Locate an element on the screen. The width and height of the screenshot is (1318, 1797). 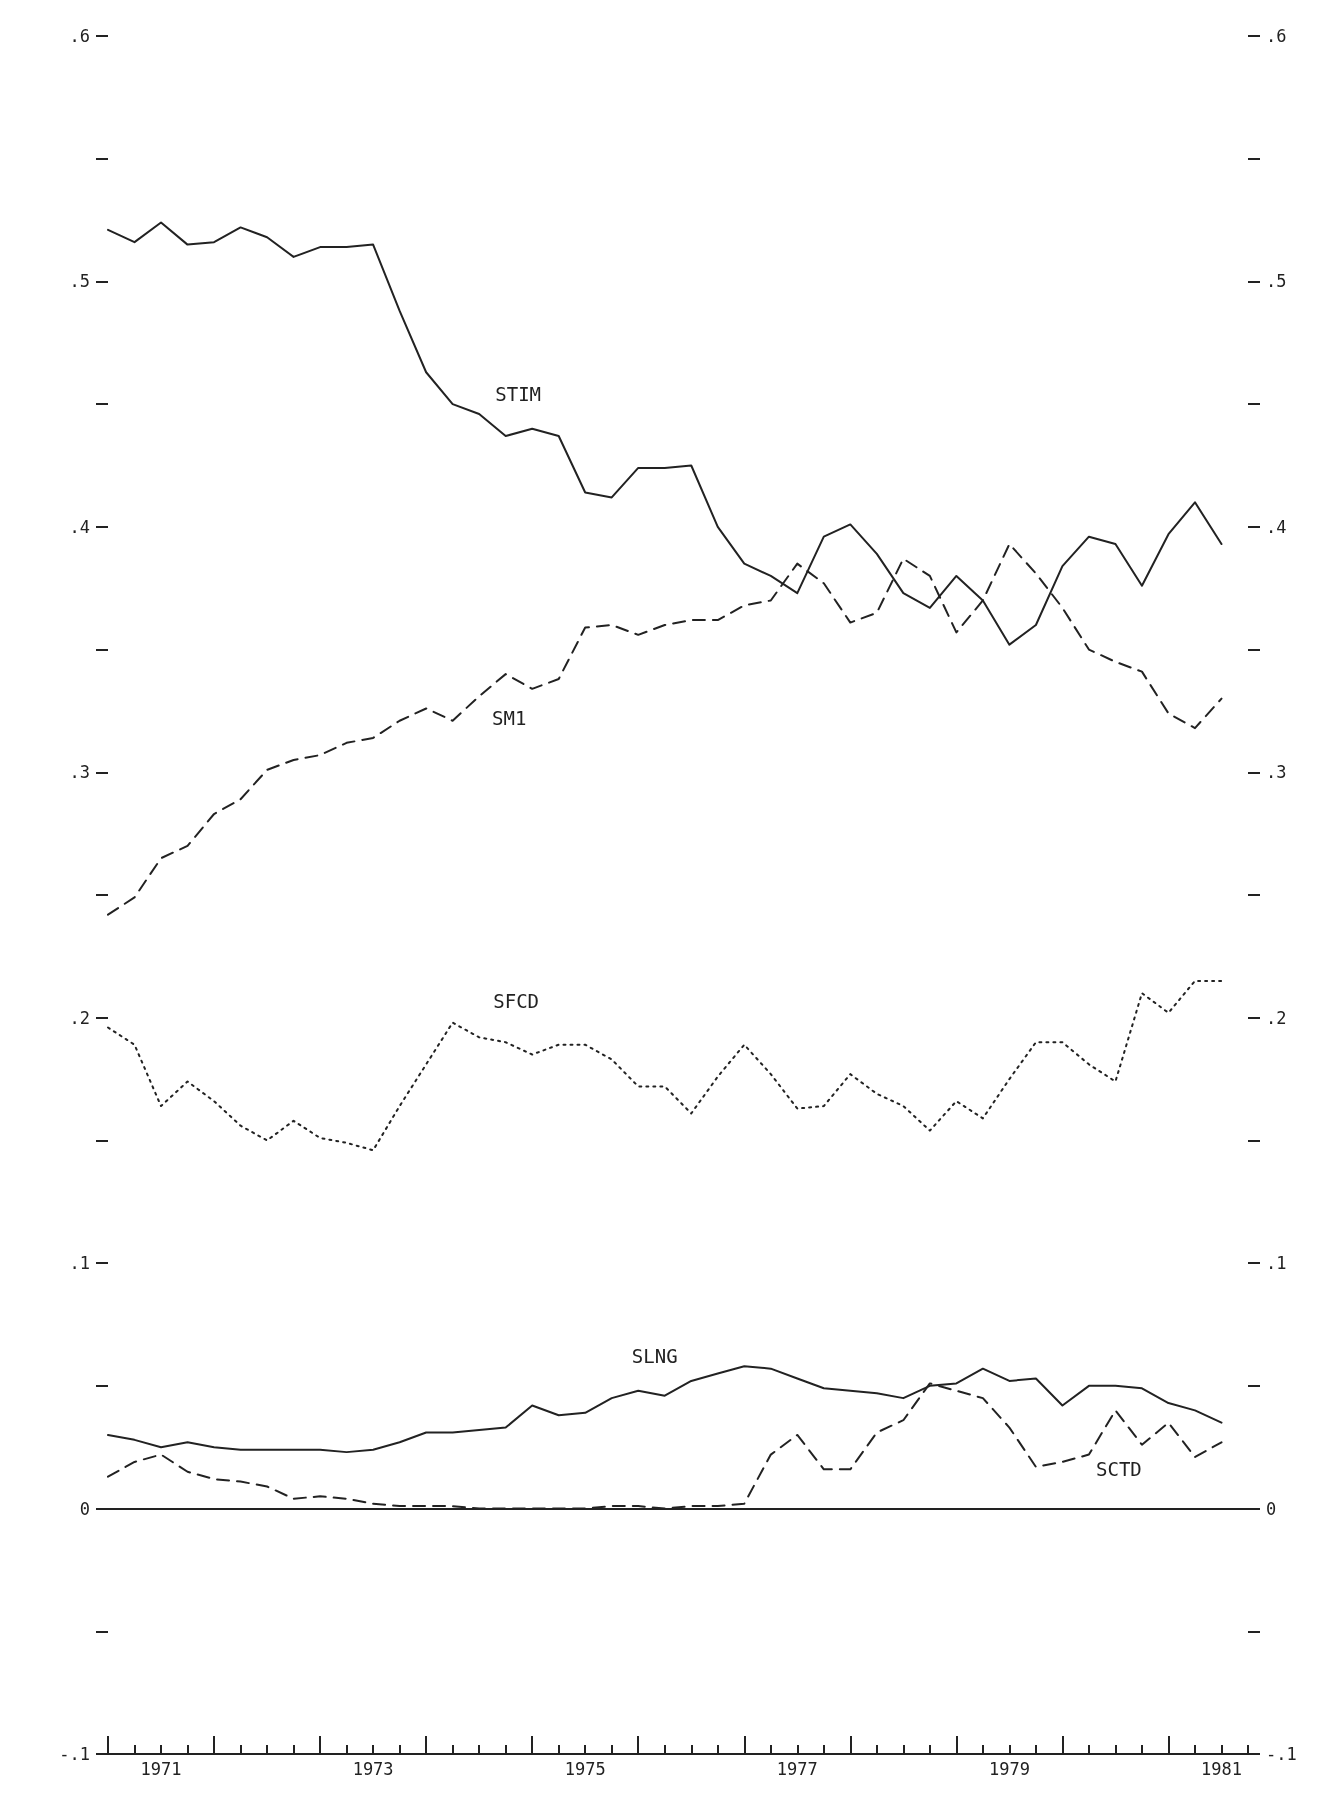
y-tick-label: .4 is located at coordinates (79, 526).